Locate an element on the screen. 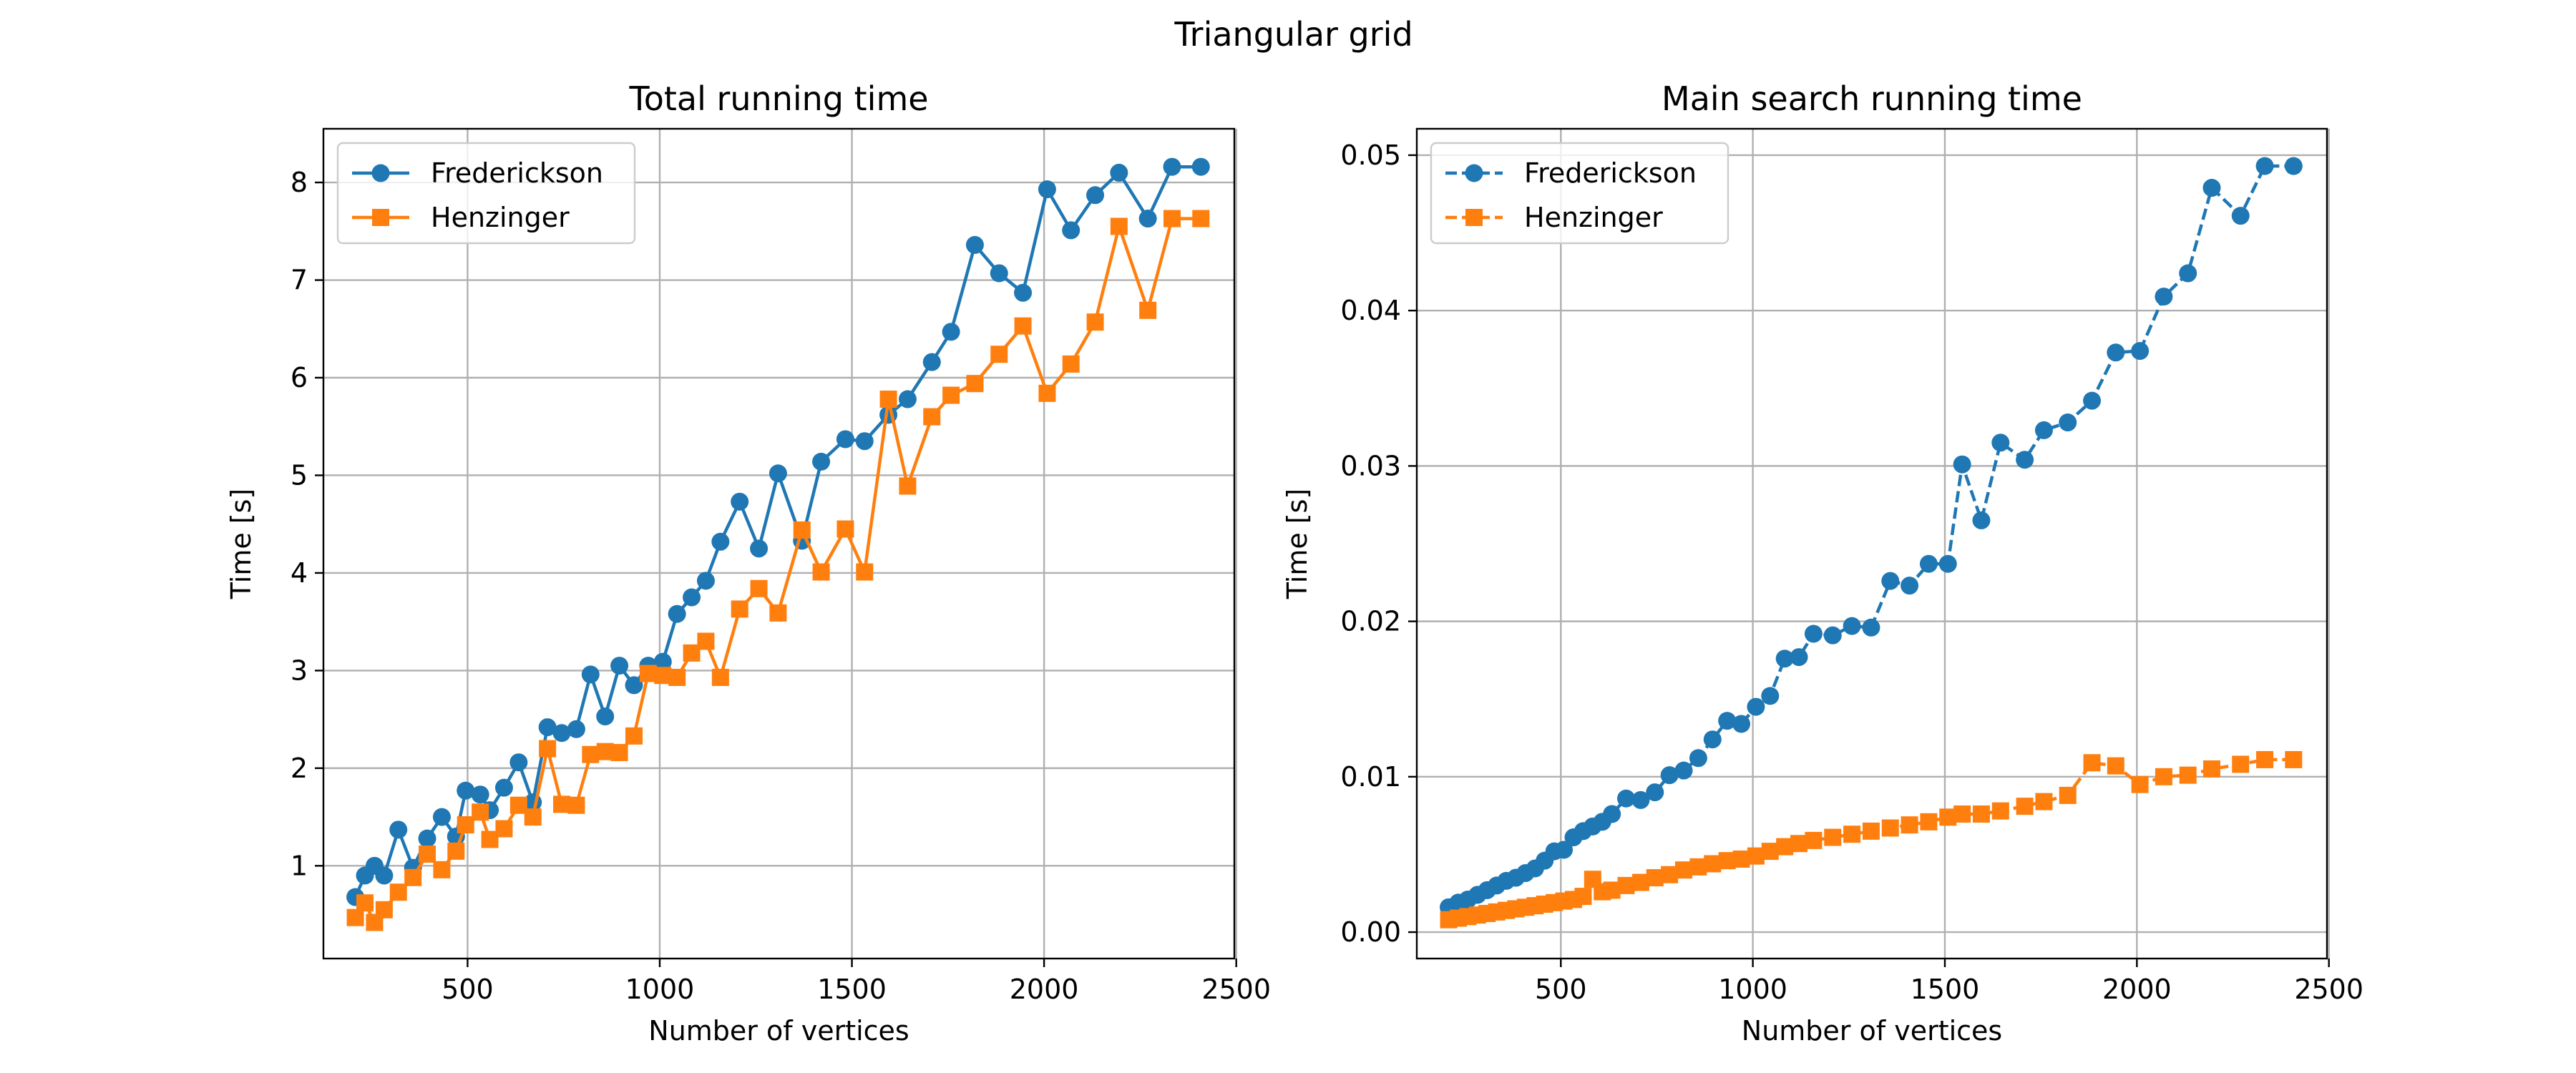 The height and width of the screenshot is (1073, 2576). y-tick-label: 0.01 is located at coordinates (1370, 777).